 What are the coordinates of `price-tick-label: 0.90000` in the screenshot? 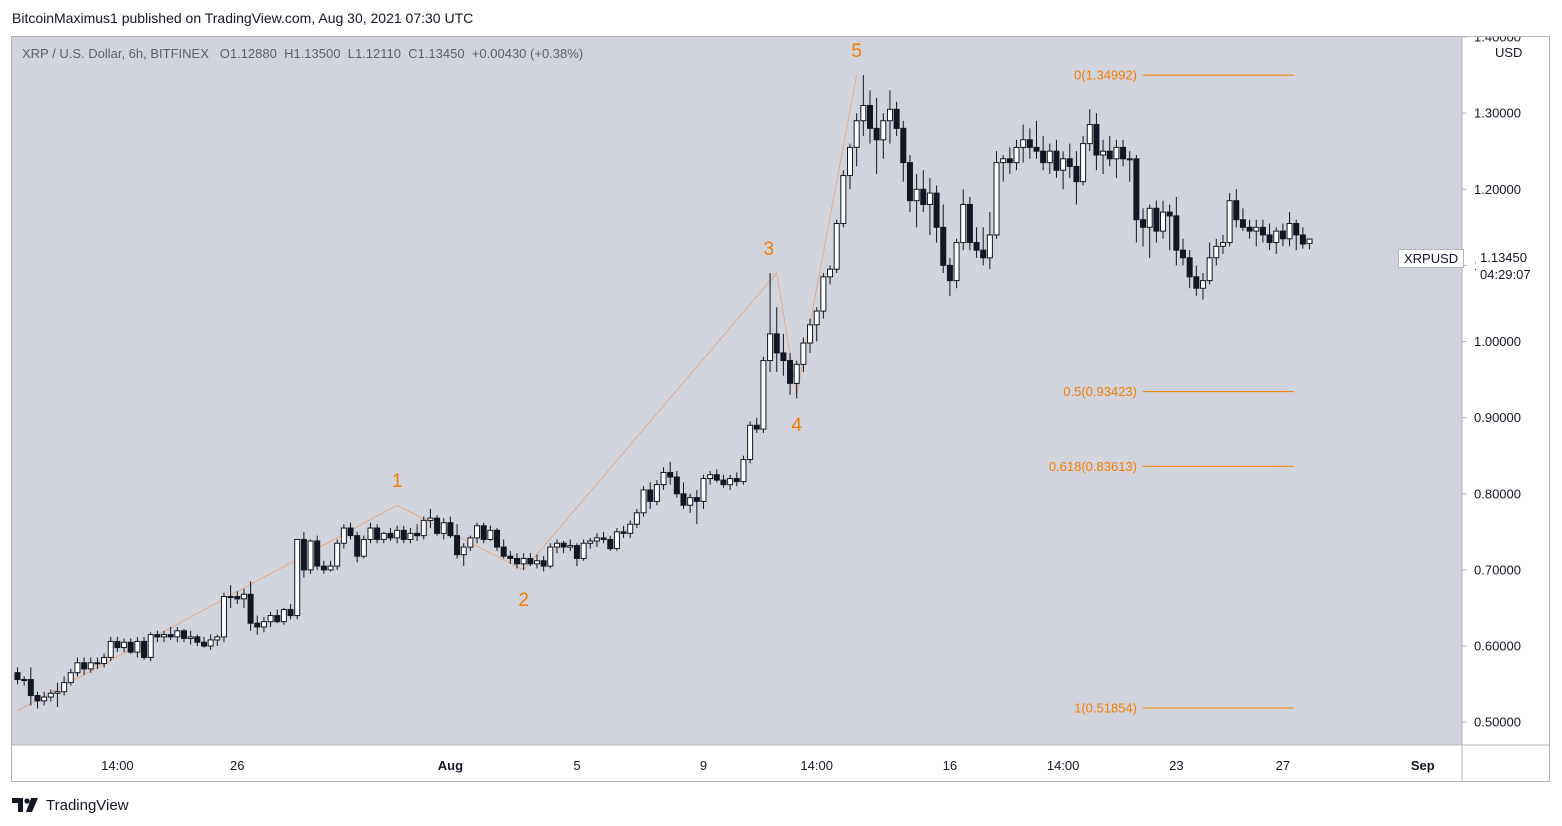 It's located at (1497, 417).